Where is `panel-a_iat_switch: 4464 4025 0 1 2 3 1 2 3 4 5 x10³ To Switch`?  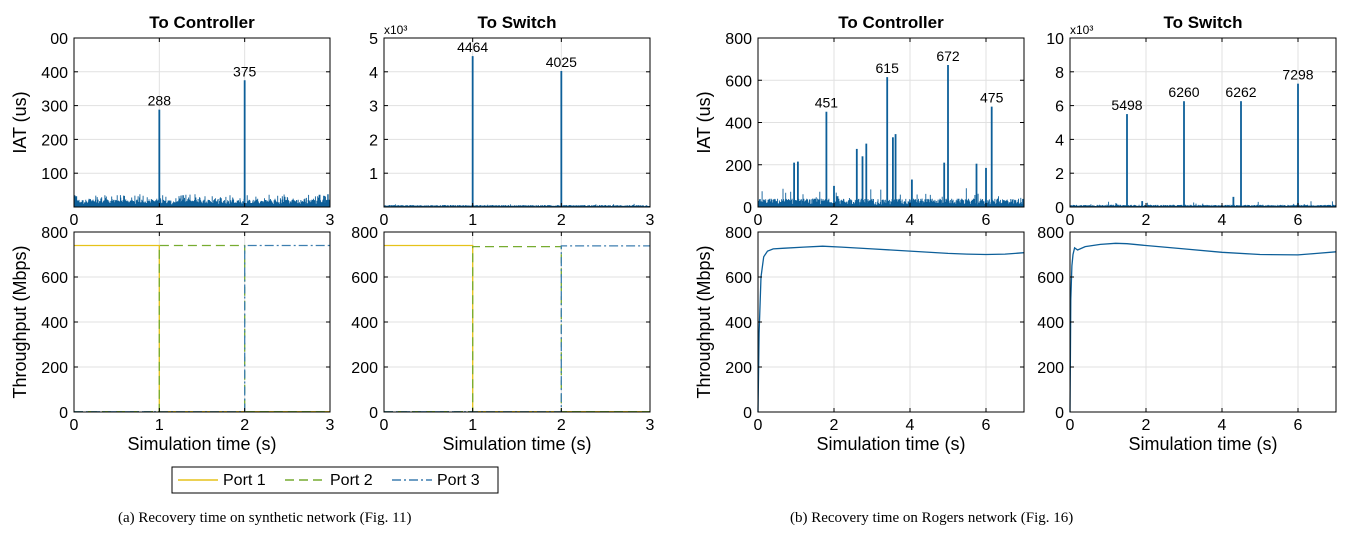 panel-a_iat_switch: 4464 4025 0 1 2 3 1 2 3 4 5 x10³ To Switch is located at coordinates (511, 121).